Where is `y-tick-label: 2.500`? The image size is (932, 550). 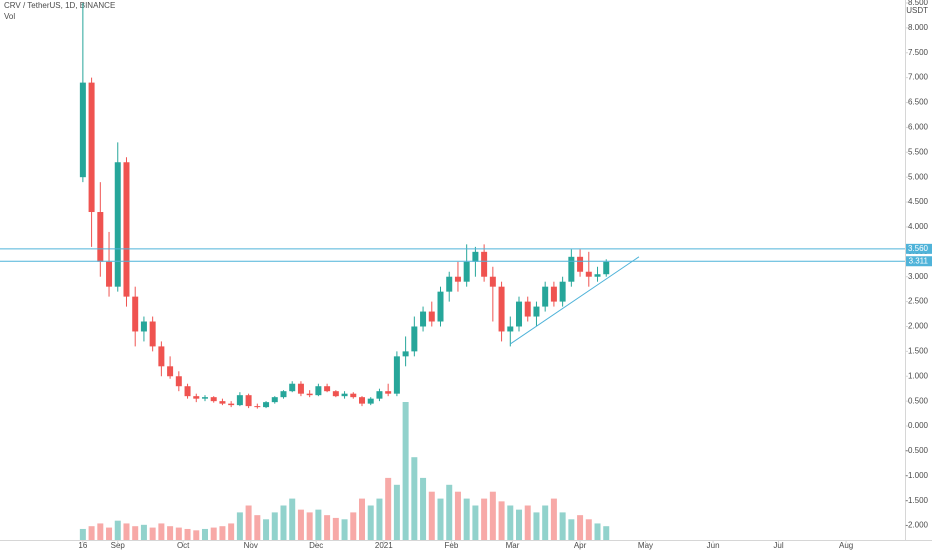
y-tick-label: 2.500 is located at coordinates (918, 301).